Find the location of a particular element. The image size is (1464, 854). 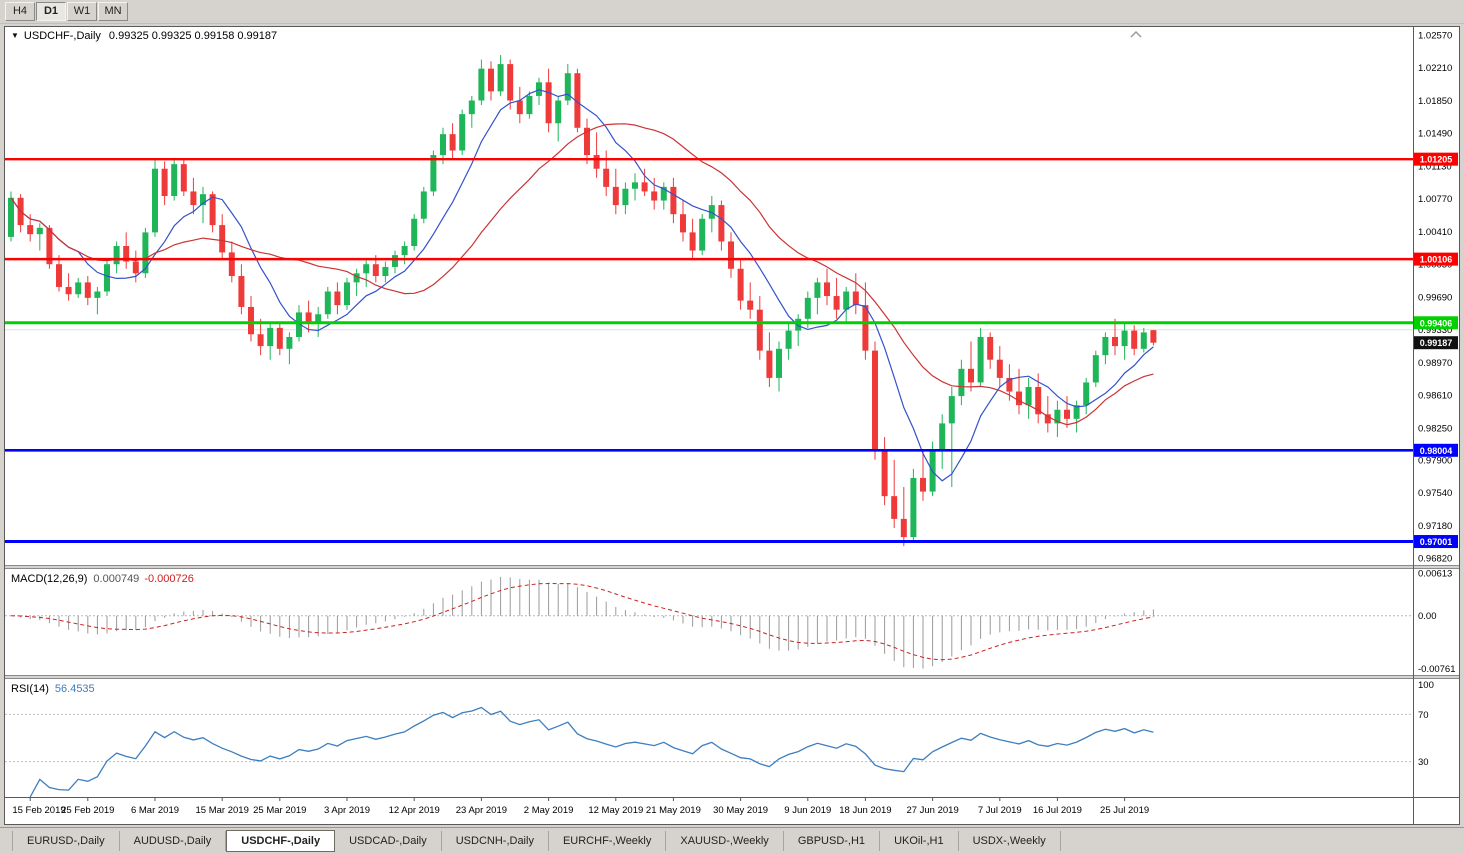

svg-text: 21 May 2019 is located at coordinates (673, 810).